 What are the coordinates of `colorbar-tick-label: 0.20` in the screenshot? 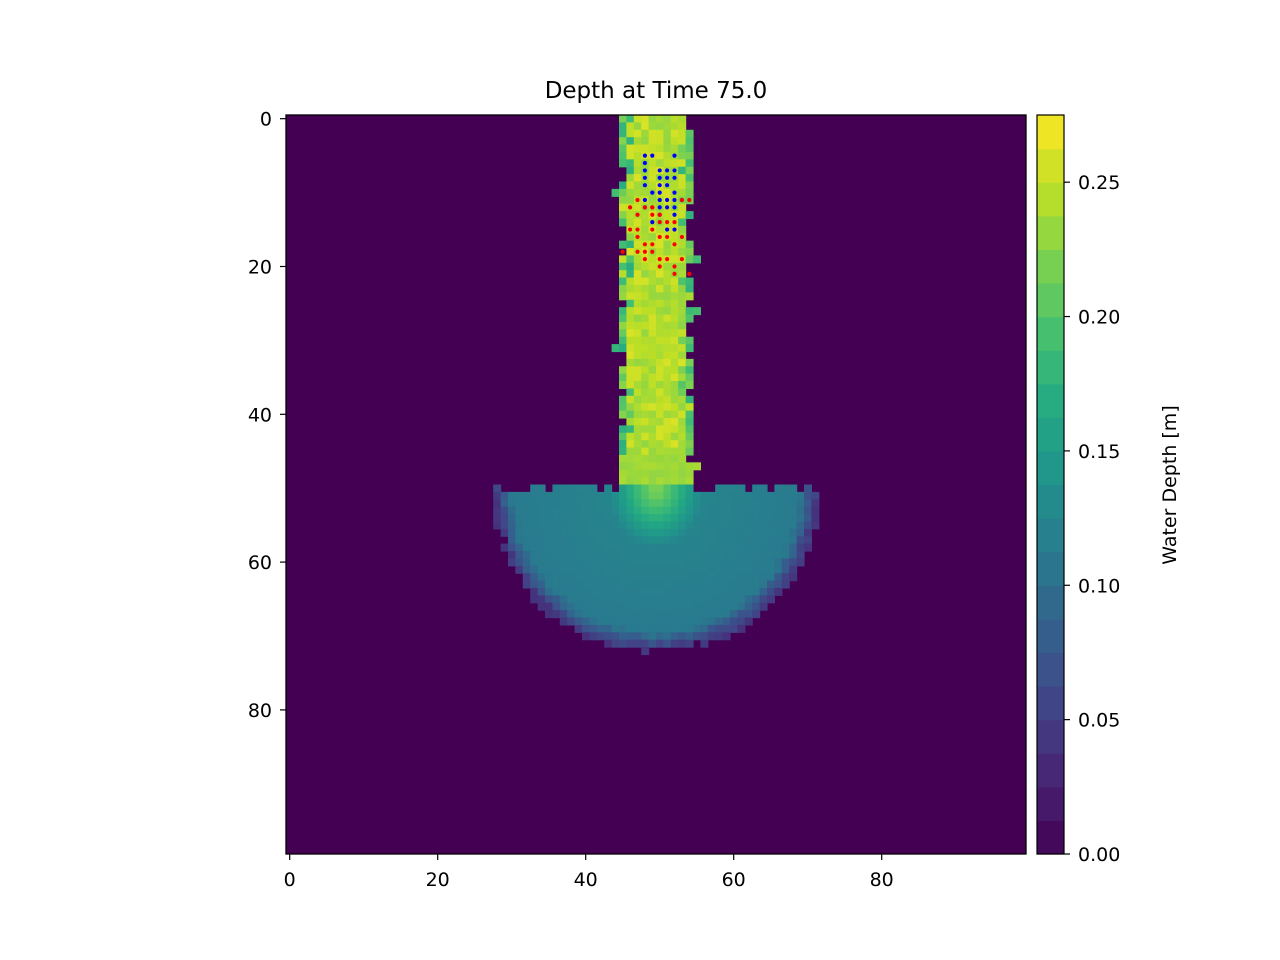 It's located at (1099, 318).